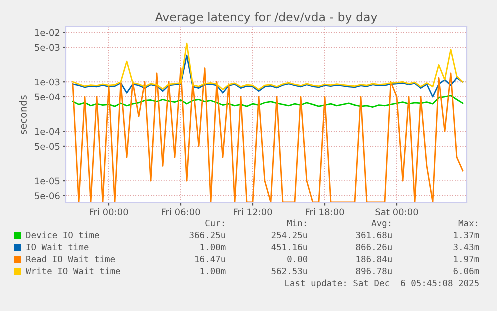 The width and height of the screenshot is (497, 311). I want to click on x-tick-label: Sat 00:00, so click(397, 212).